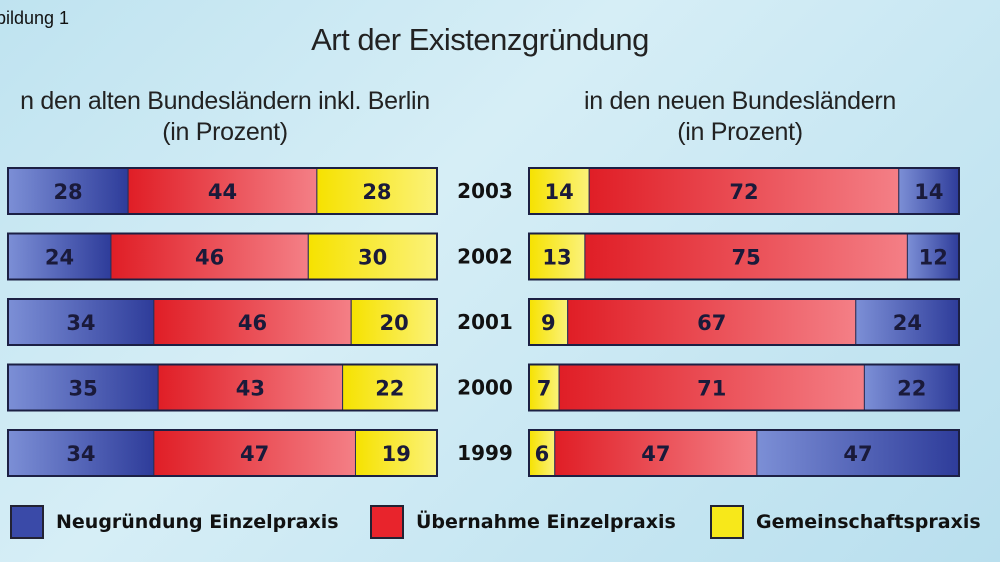  What do you see at coordinates (67, 192) in the screenshot?
I see `data-label-alt-neugruendung-2003: 28` at bounding box center [67, 192].